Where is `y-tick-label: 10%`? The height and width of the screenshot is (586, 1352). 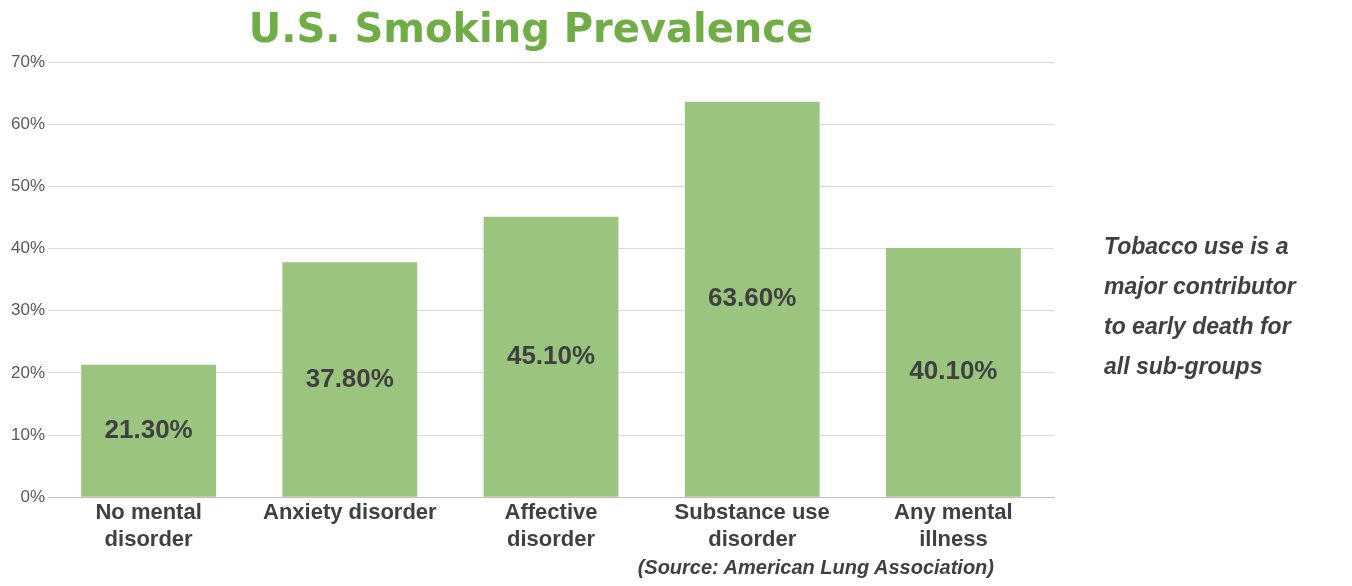
y-tick-label: 10% is located at coordinates (28, 434).